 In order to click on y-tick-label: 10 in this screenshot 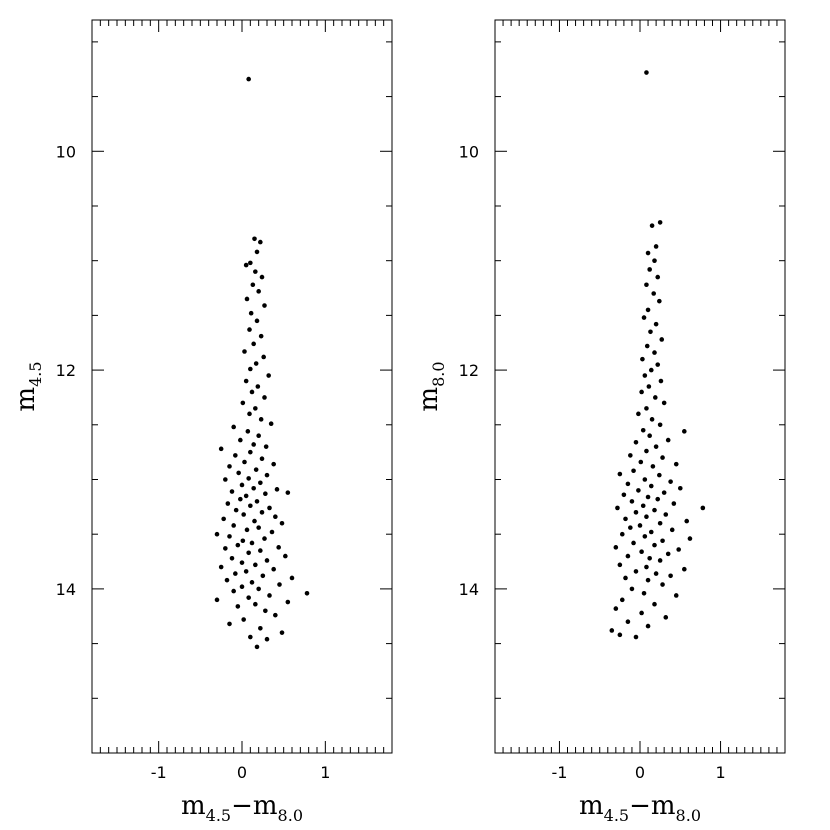, I will do `click(66, 151)`.